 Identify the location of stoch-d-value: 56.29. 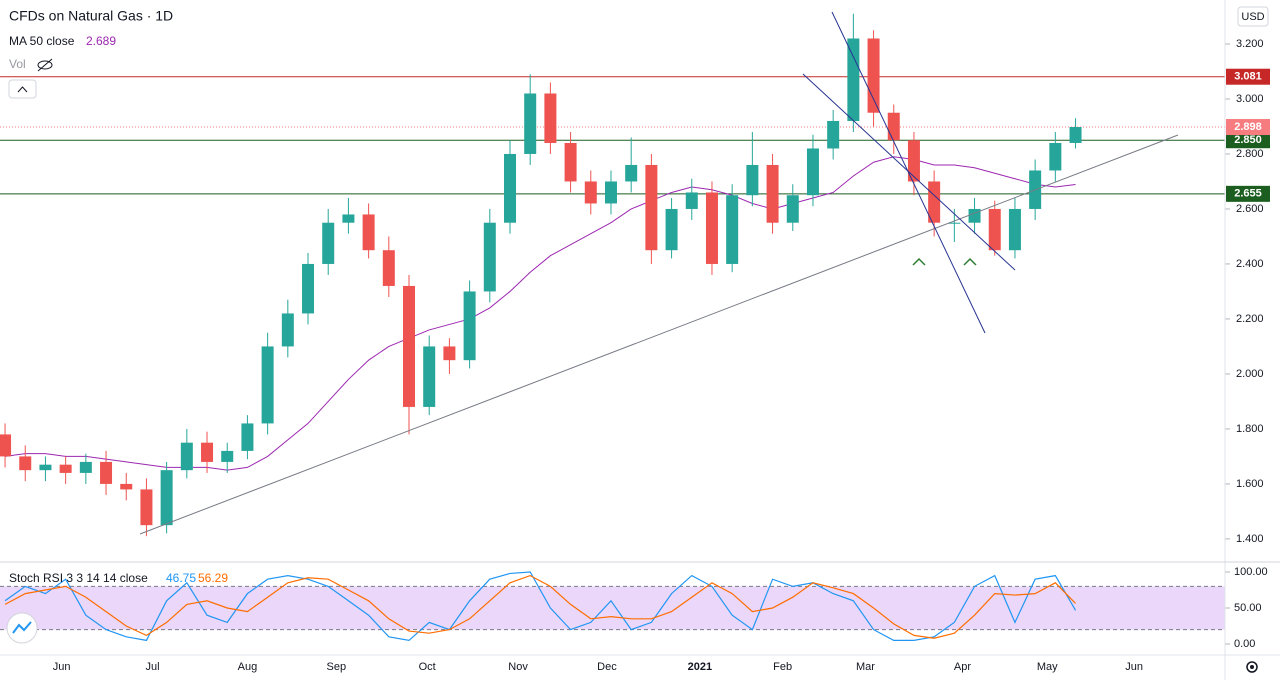
(213, 578).